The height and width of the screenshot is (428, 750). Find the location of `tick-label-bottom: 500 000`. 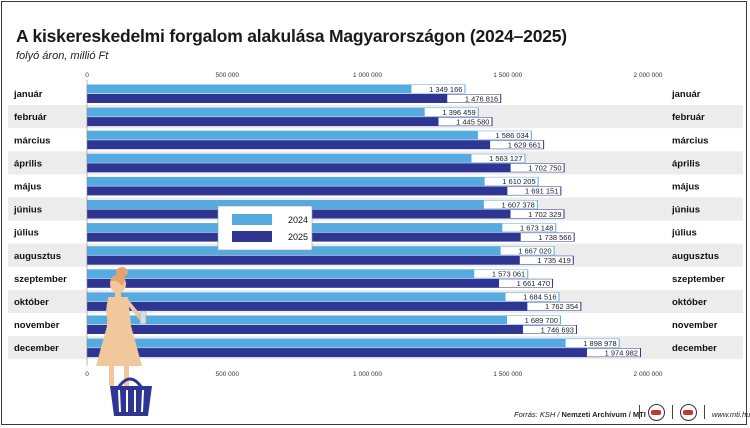

tick-label-bottom: 500 000 is located at coordinates (228, 374).